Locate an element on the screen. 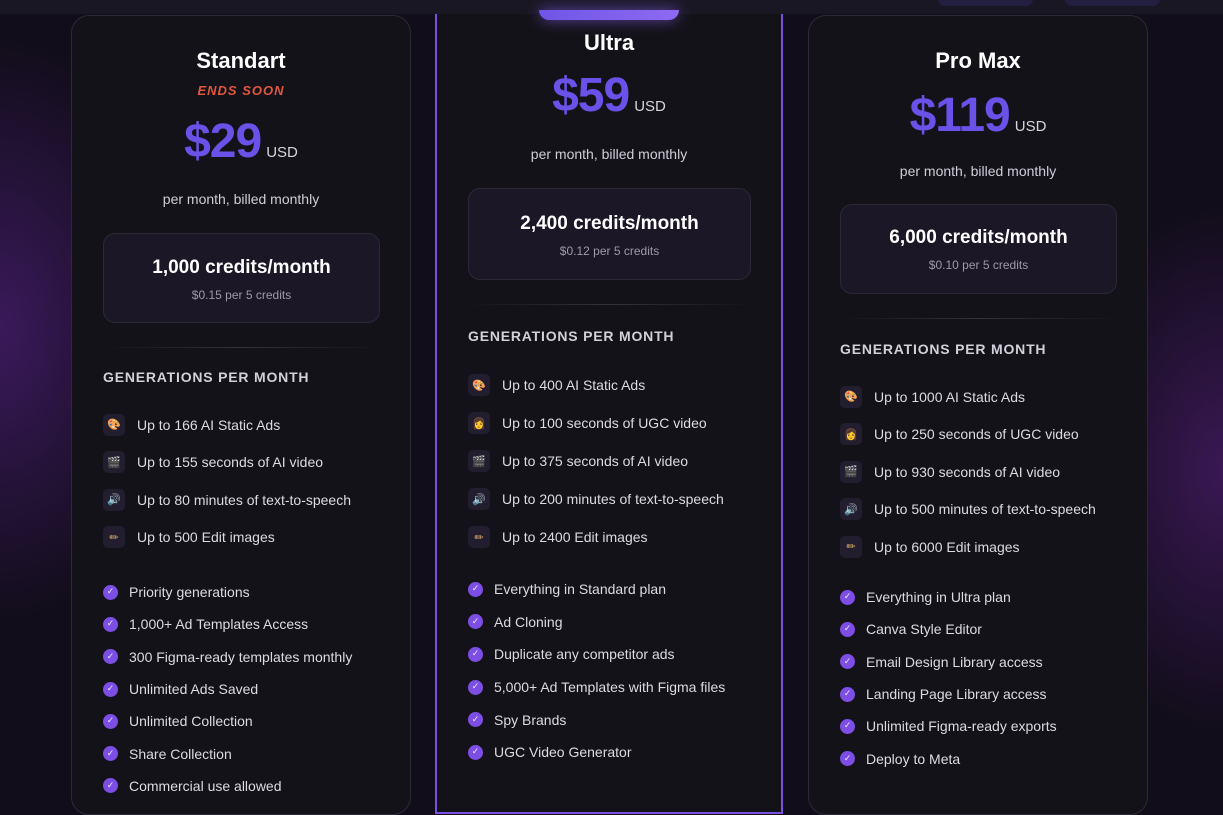 This screenshot has width=1223, height=815. feature-item: ✓ Everything in Ultra plan is located at coordinates (948, 597).